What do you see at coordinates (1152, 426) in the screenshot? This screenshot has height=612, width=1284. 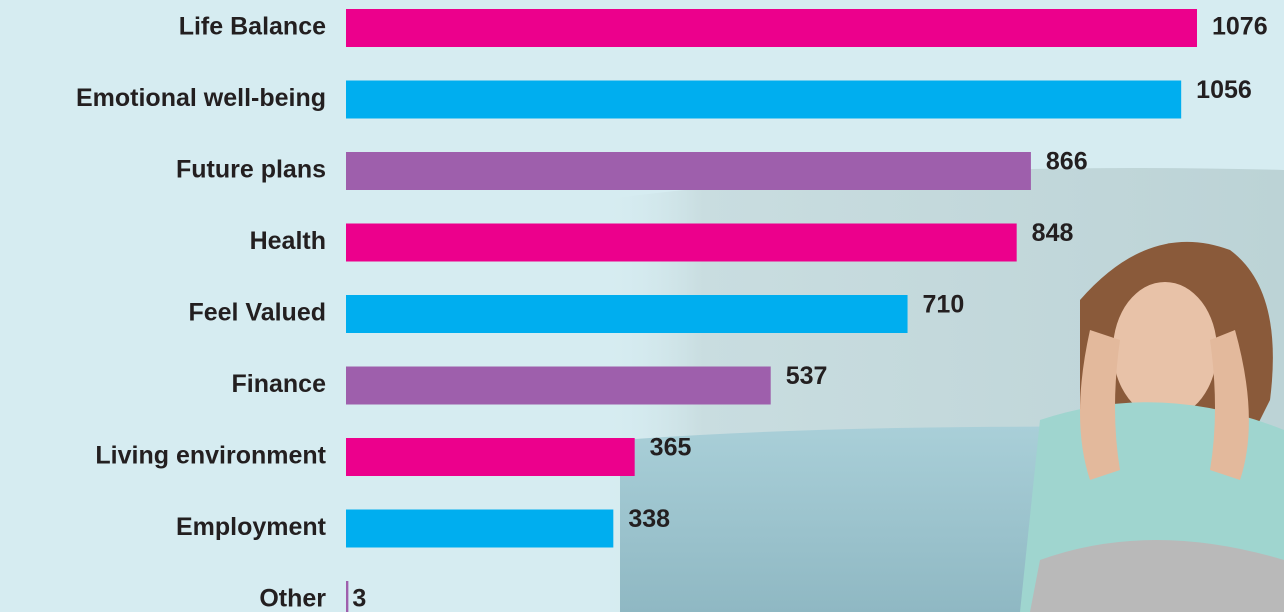 I see `person-illustration` at bounding box center [1152, 426].